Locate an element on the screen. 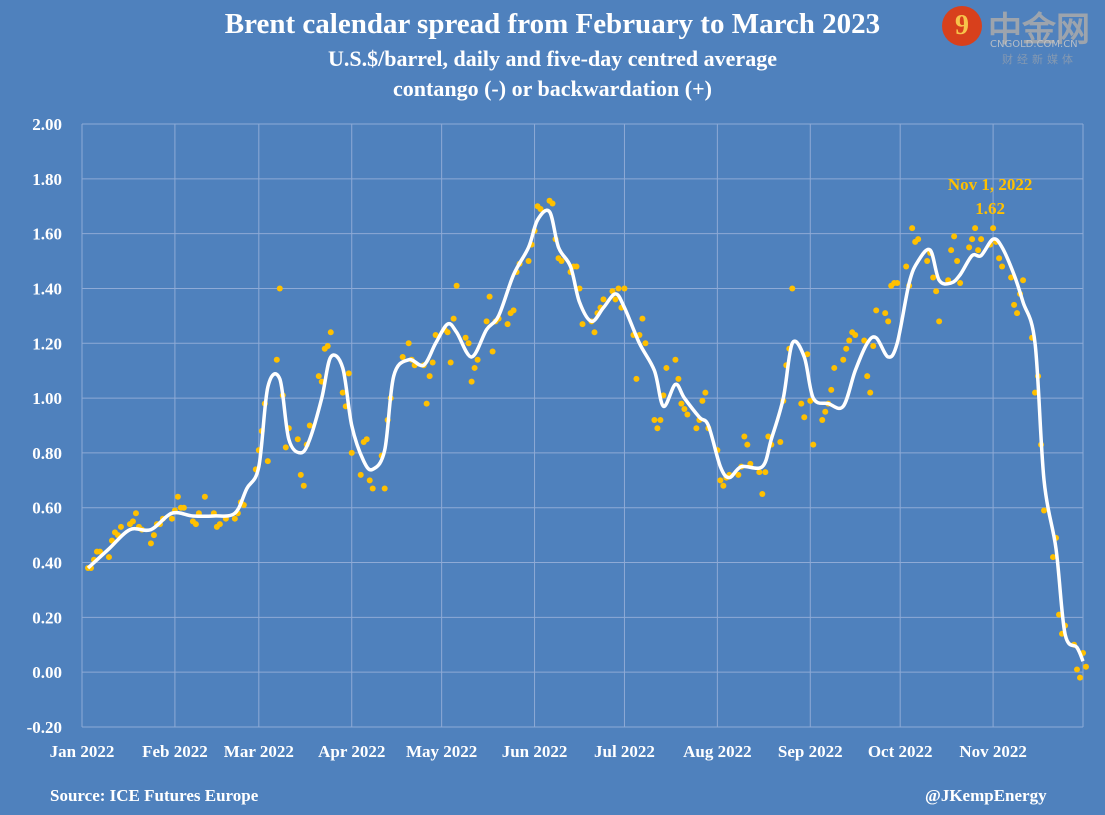 This screenshot has height=815, width=1105. x-tick-label: Mar 2022 is located at coordinates (259, 751).